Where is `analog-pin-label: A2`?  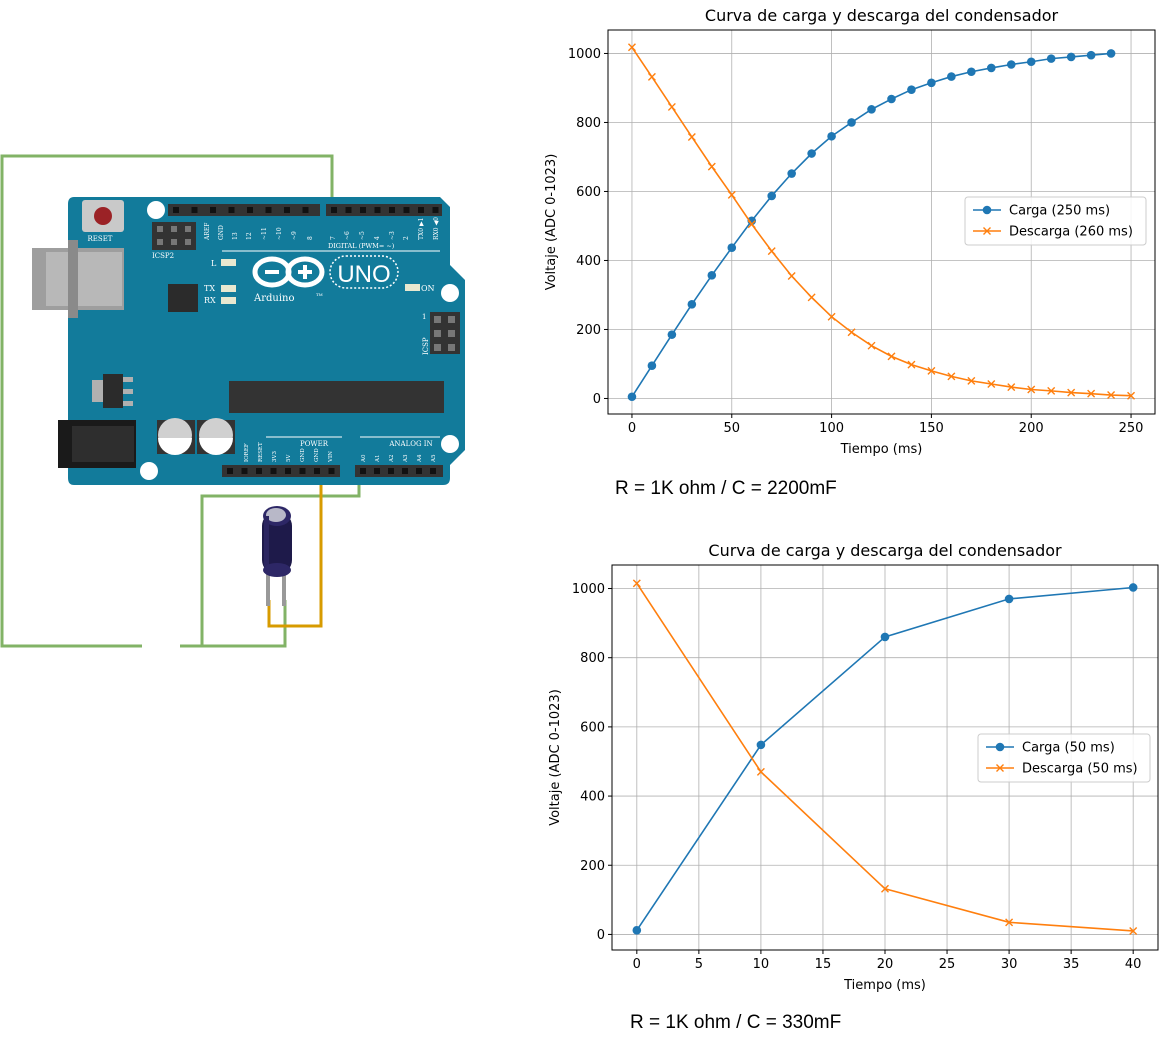 analog-pin-label: A2 is located at coordinates (392, 459).